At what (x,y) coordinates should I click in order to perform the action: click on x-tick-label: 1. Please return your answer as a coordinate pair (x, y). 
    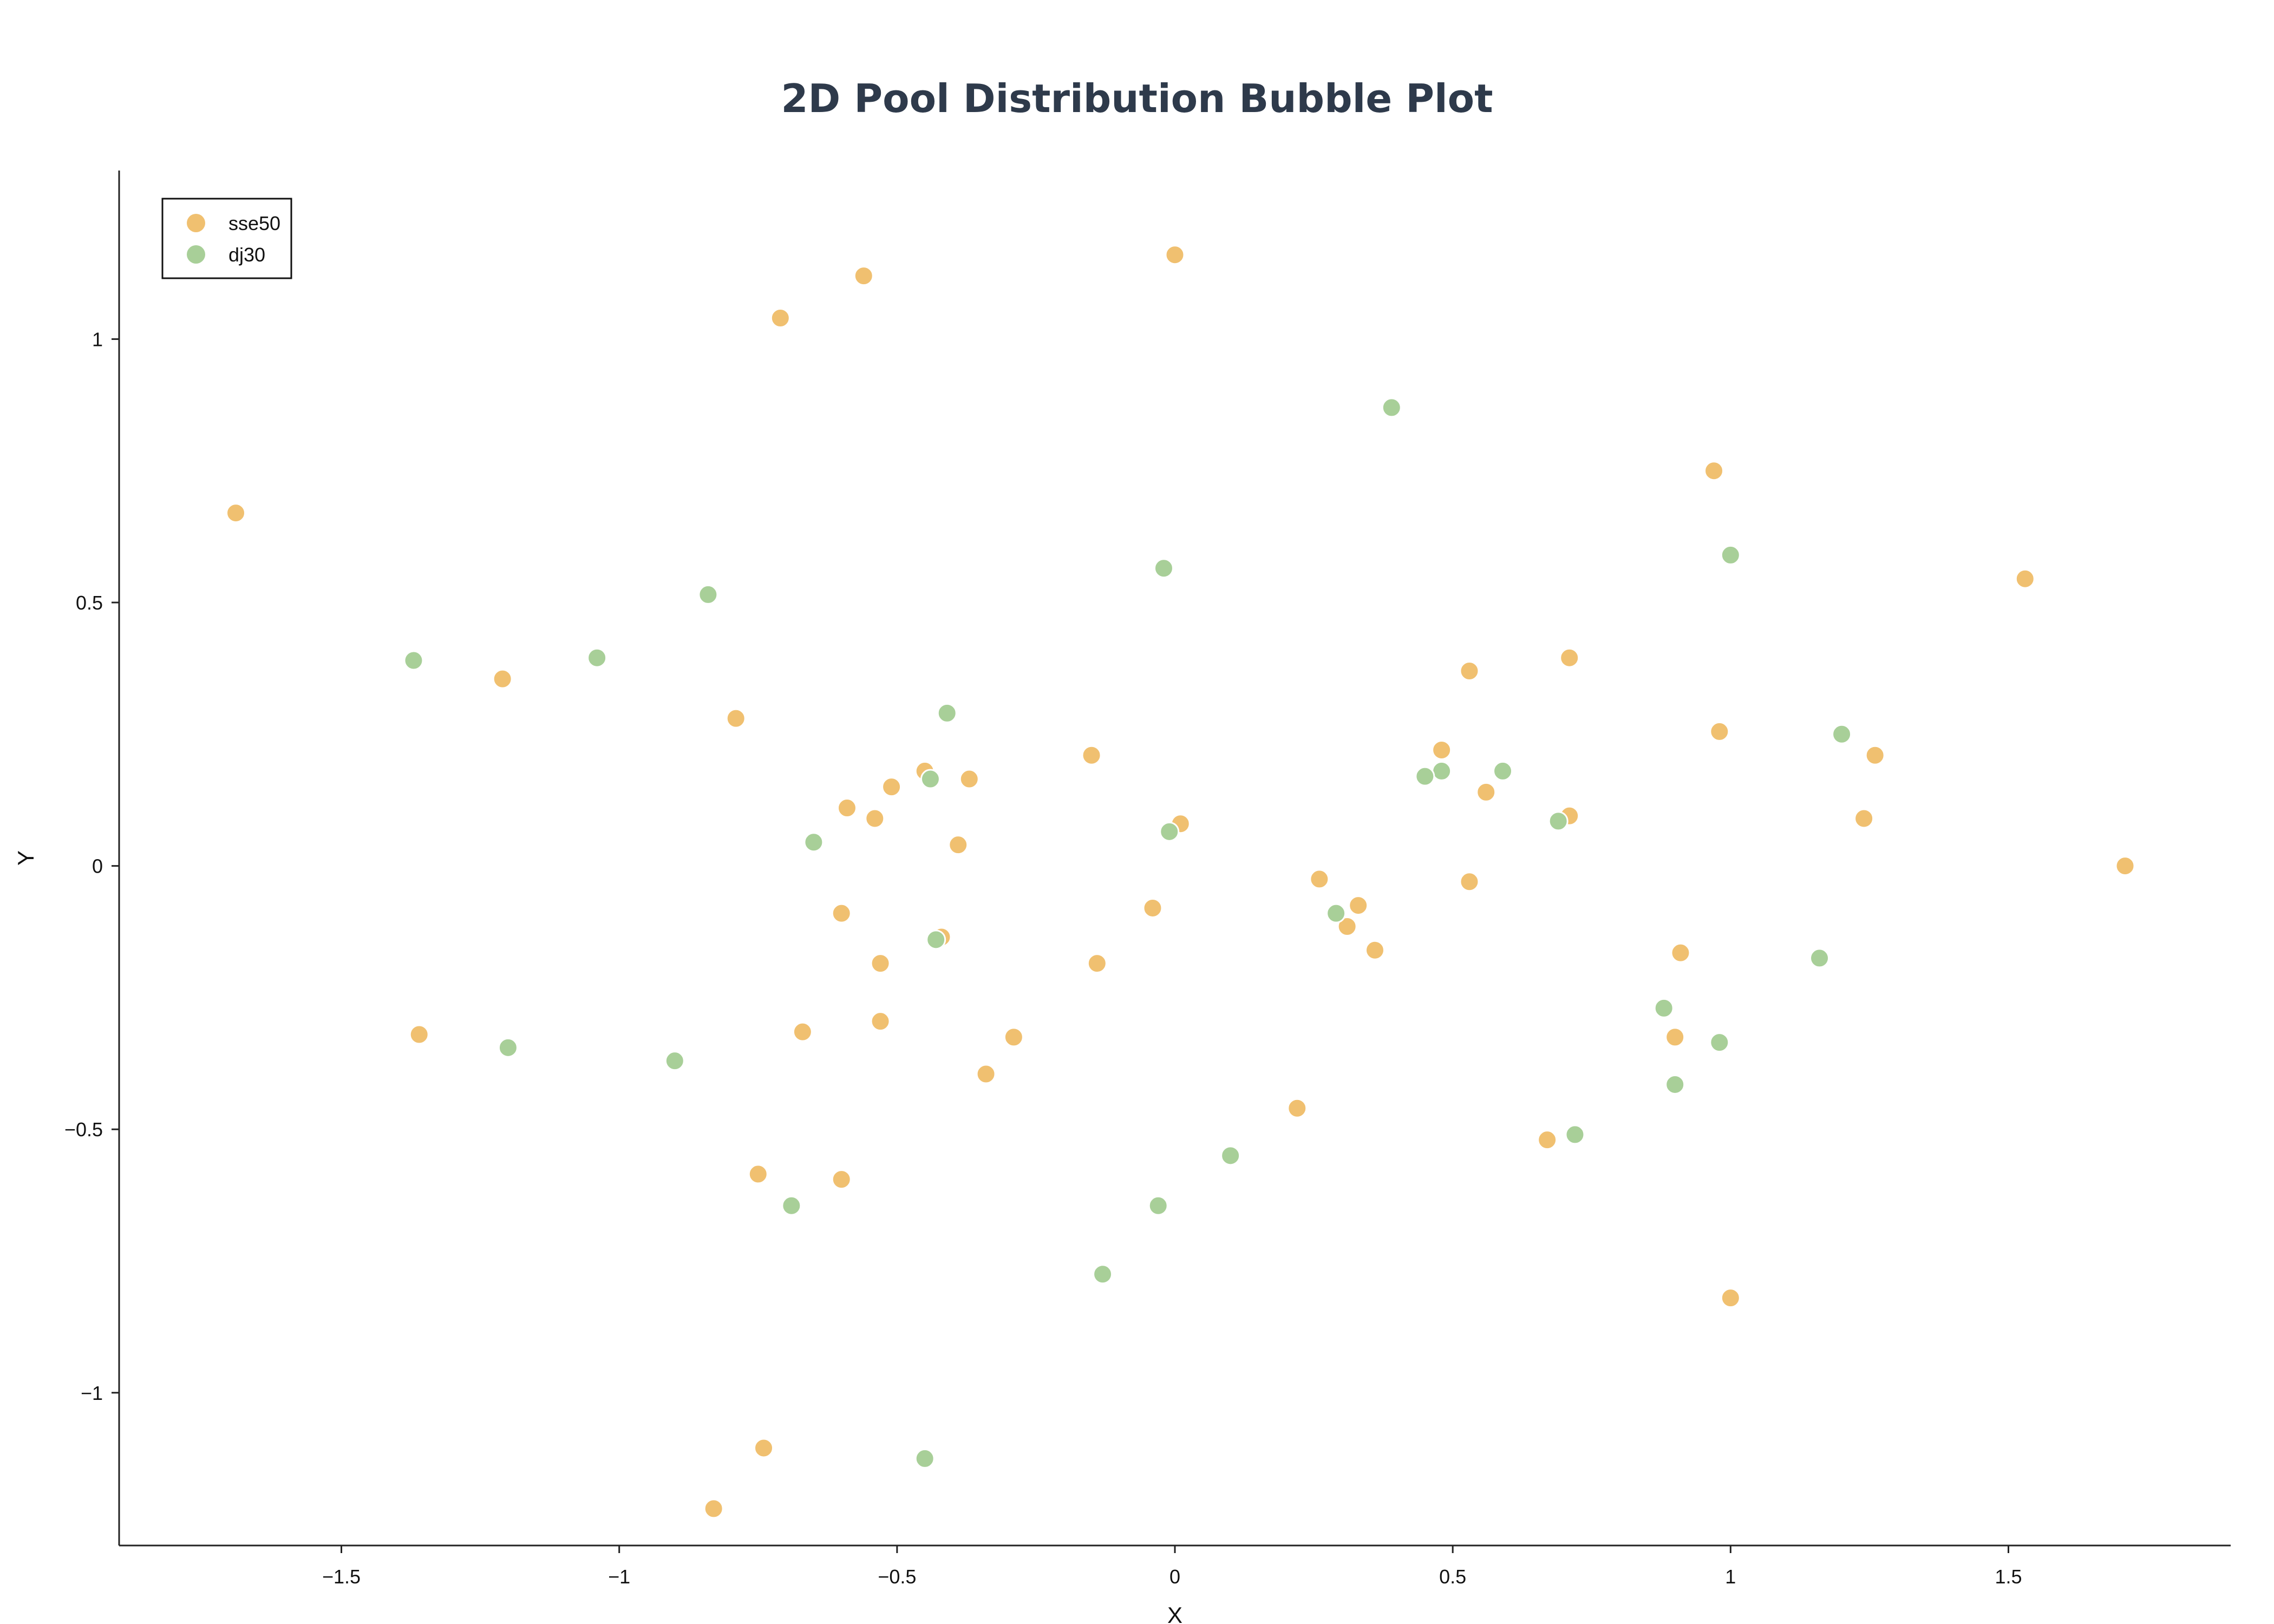
    Looking at the image, I should click on (1731, 1577).